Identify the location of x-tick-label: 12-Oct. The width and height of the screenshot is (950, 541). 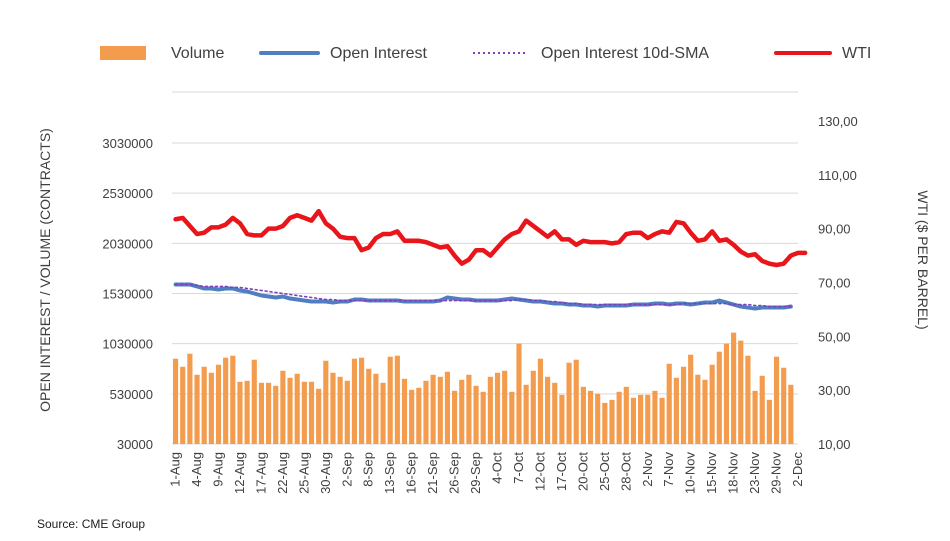
(539, 471).